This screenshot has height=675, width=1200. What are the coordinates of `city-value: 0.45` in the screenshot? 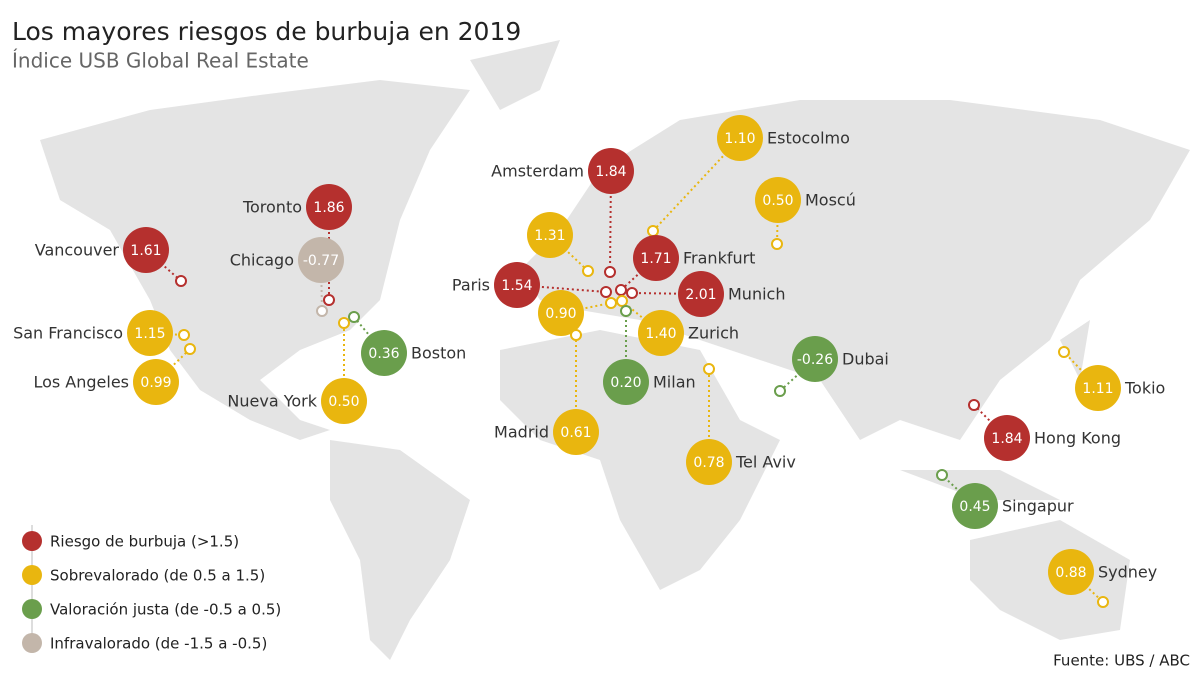 It's located at (974, 507).